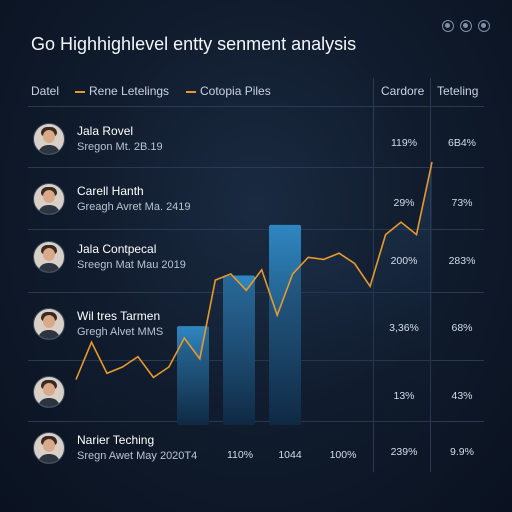 This screenshot has height=512, width=512. I want to click on cell-teteling: 9.9%, so click(462, 452).